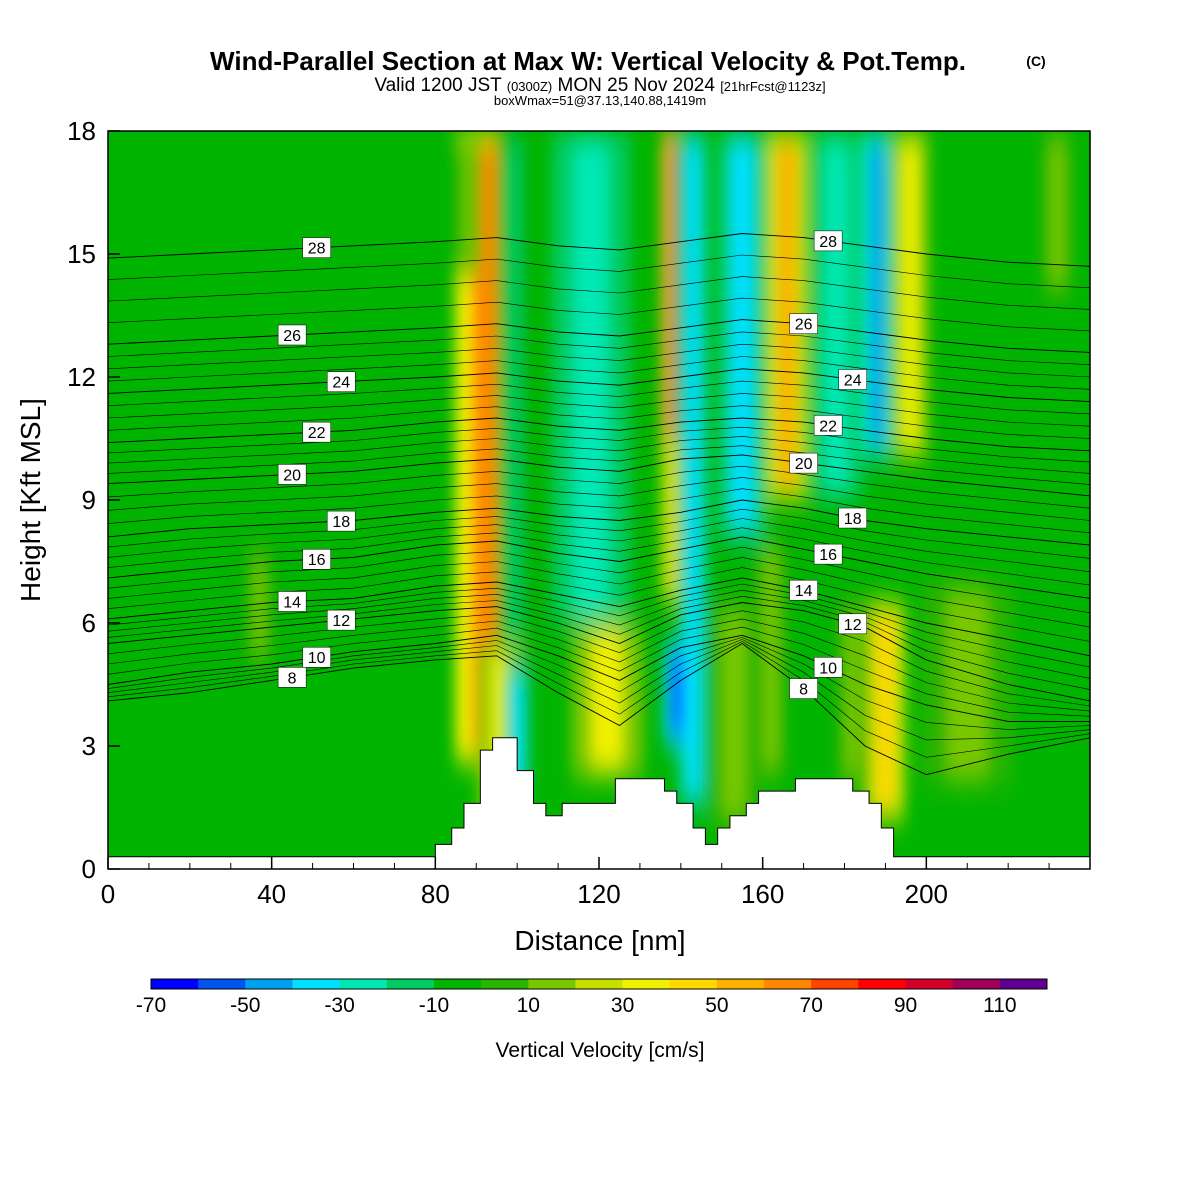  I want to click on y-tick-label: 12, so click(81, 377).